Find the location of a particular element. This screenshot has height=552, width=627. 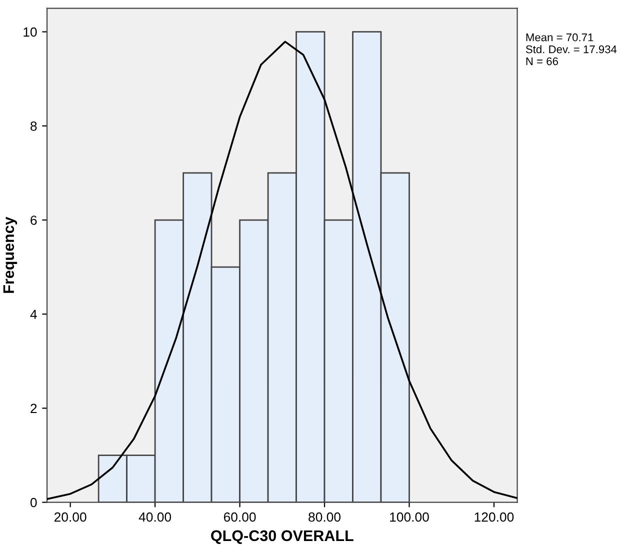

y-tick-label: 0 is located at coordinates (33, 503).